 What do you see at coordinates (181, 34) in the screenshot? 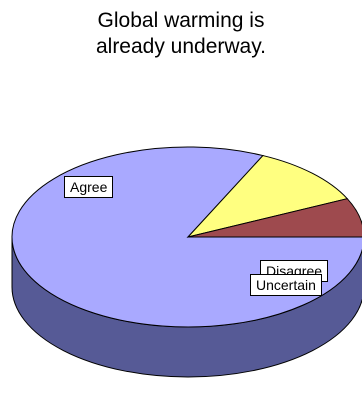
I see `chart-title: Global warming is already underway.` at bounding box center [181, 34].